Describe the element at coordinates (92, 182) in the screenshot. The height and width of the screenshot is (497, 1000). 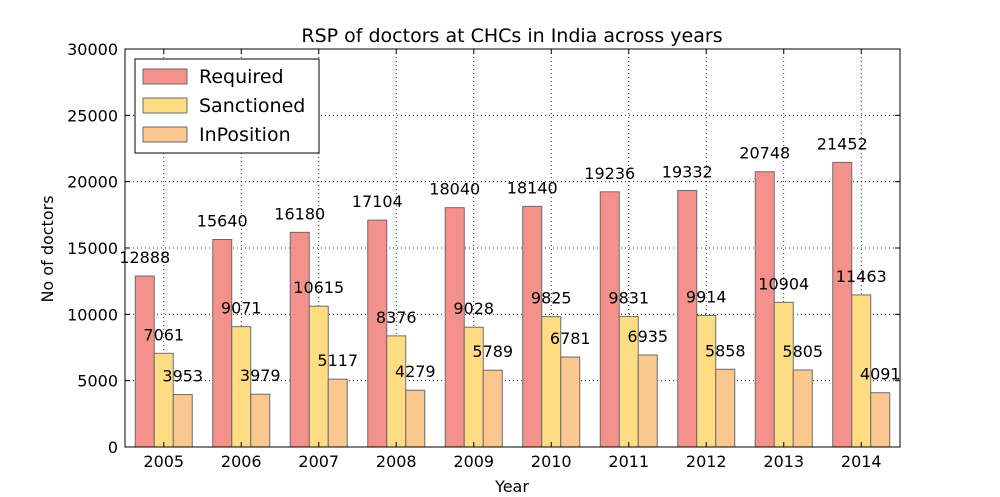
I see `y-tick-label: 20000` at that location.